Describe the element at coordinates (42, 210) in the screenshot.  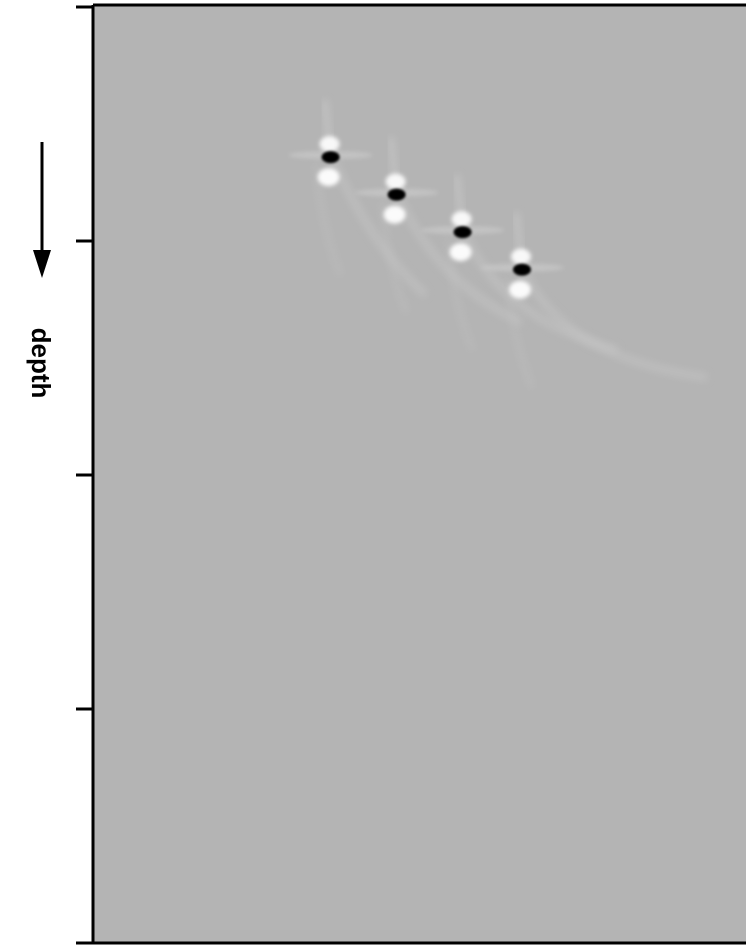
I see `depth-arrow-icon` at that location.